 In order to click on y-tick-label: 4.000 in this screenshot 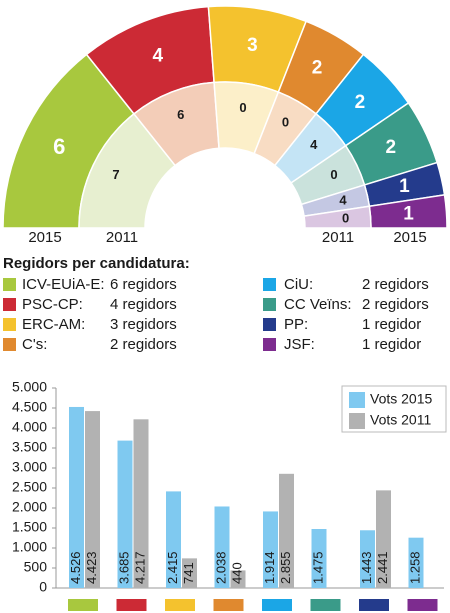, I will do `click(29, 427)`.